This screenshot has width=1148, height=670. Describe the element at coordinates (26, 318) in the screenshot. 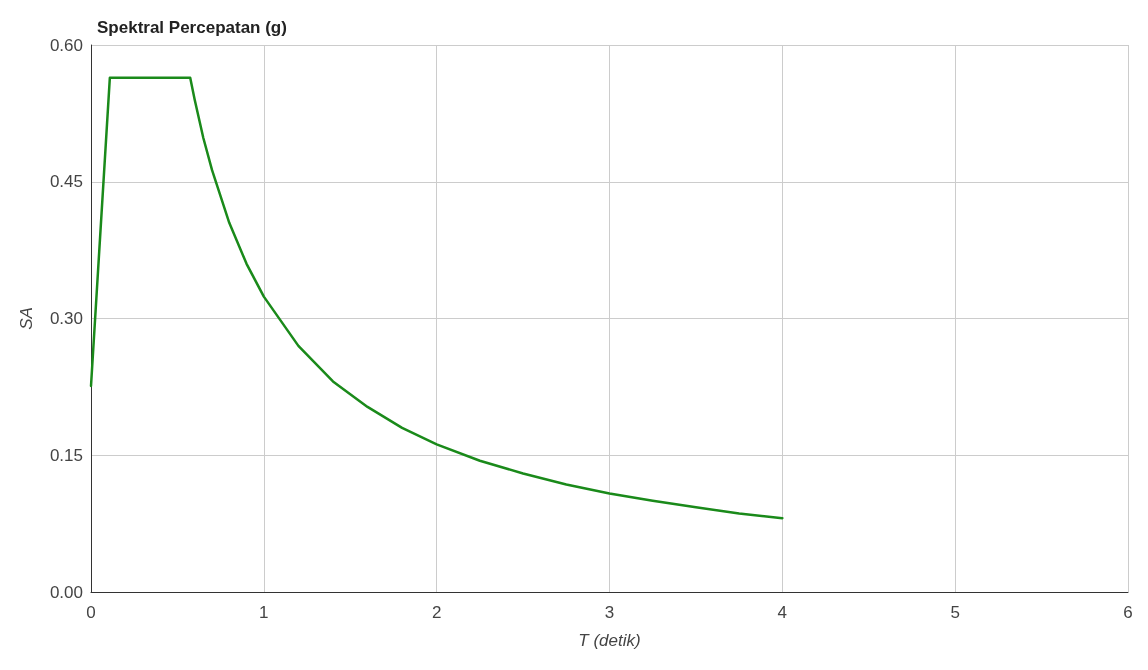

I see `y-axis-title: SA` at that location.